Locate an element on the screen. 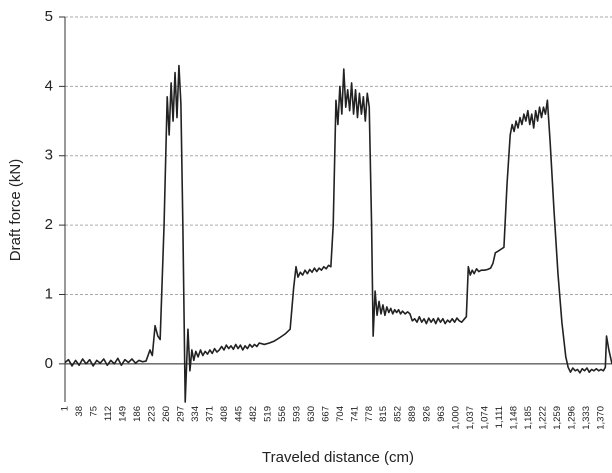 The height and width of the screenshot is (473, 612). x-tick-label: 1,037 is located at coordinates (470, 418).